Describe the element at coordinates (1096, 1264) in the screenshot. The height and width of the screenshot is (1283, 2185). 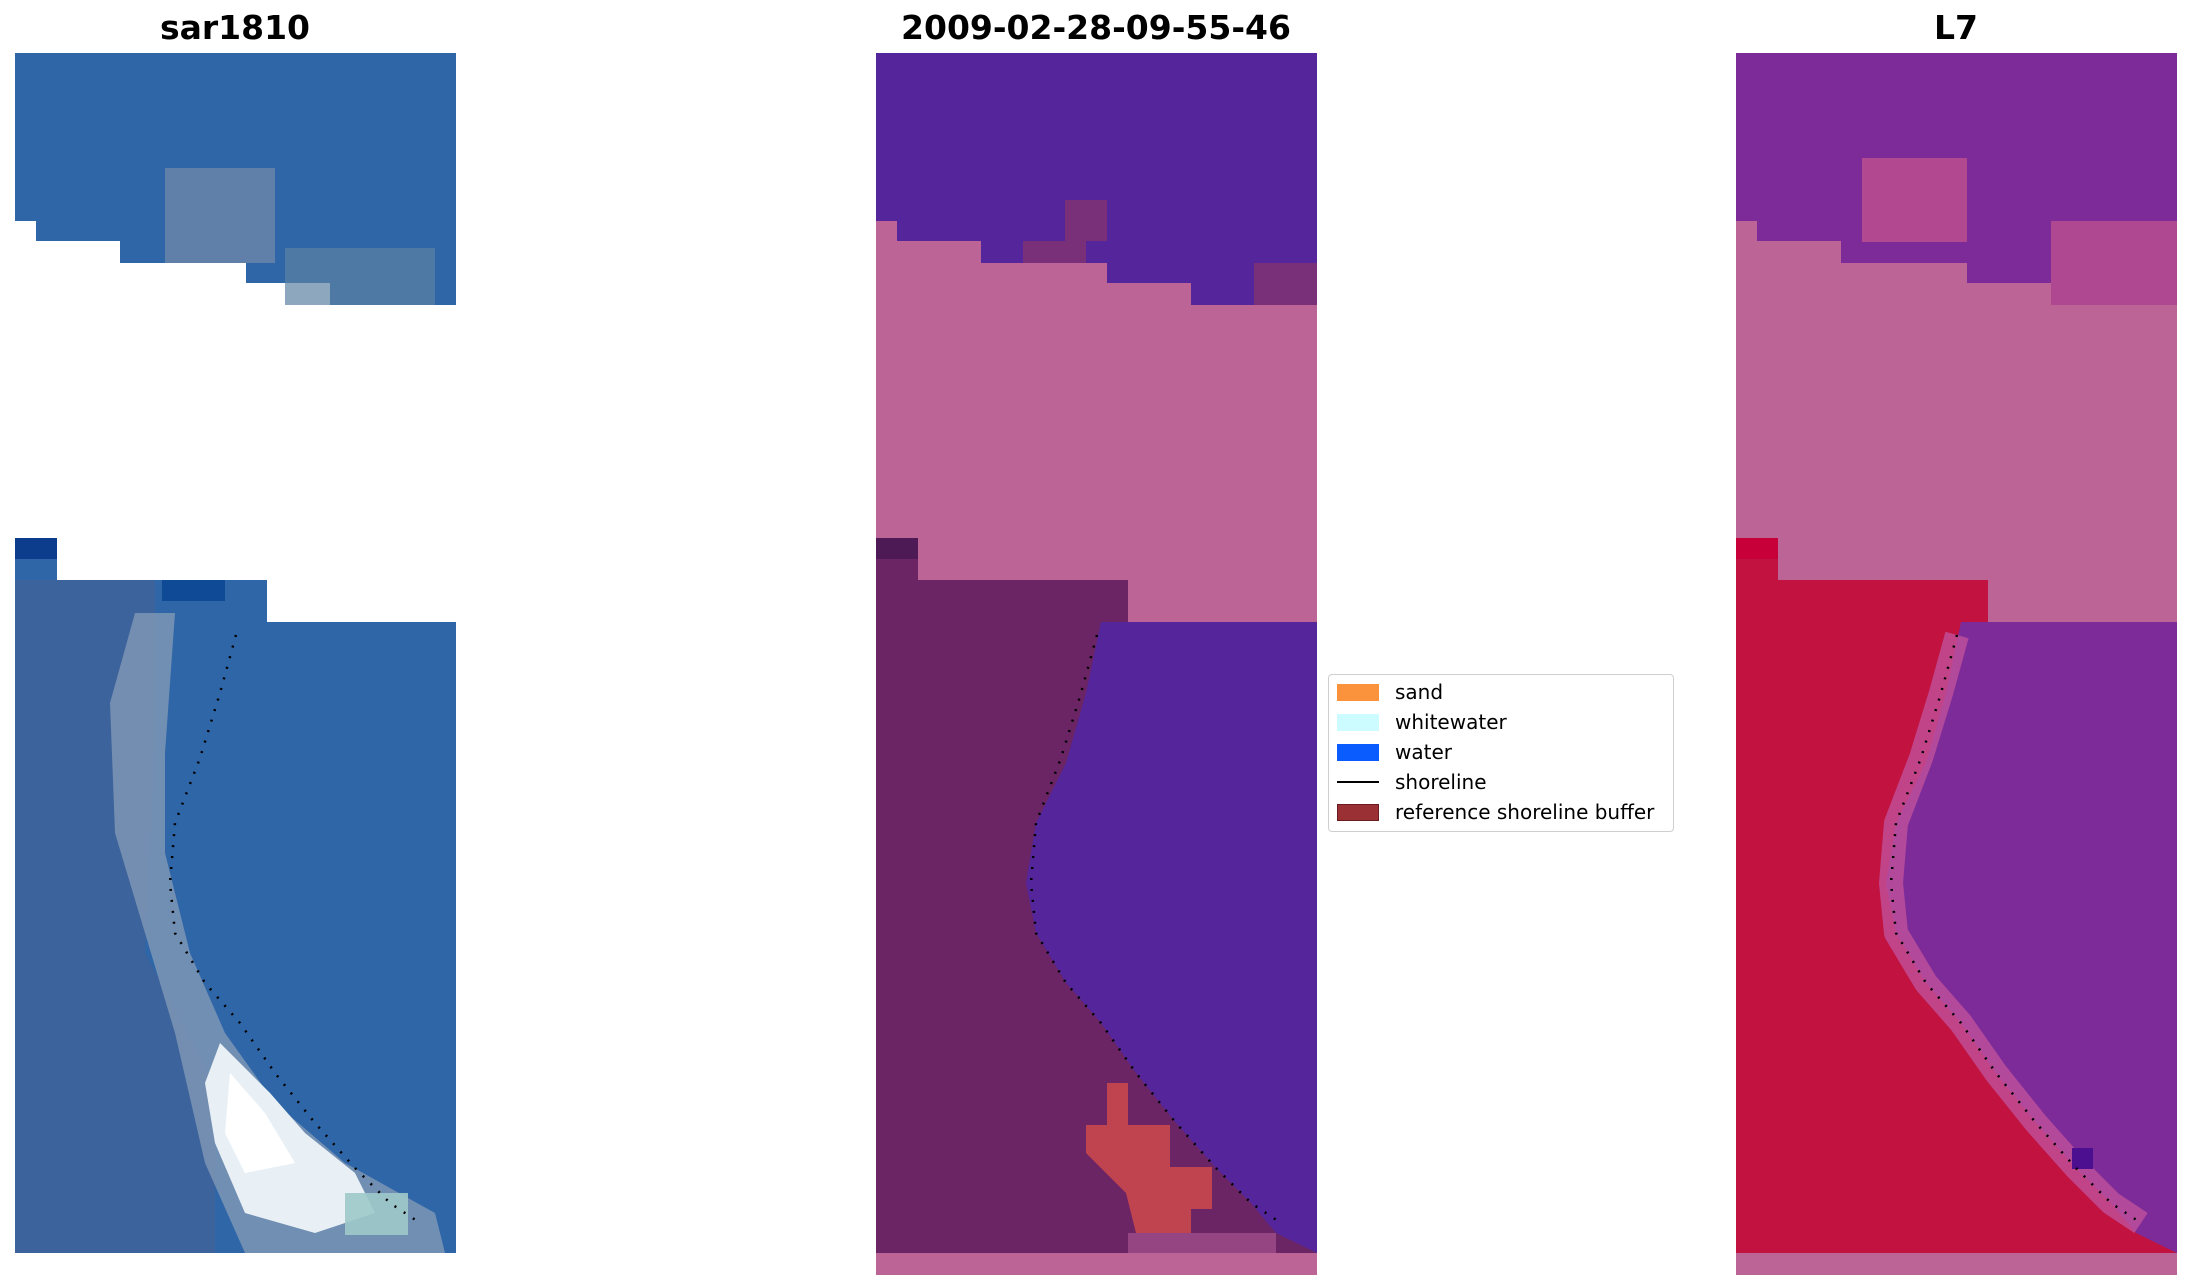
I see `class-bottom-strip` at that location.